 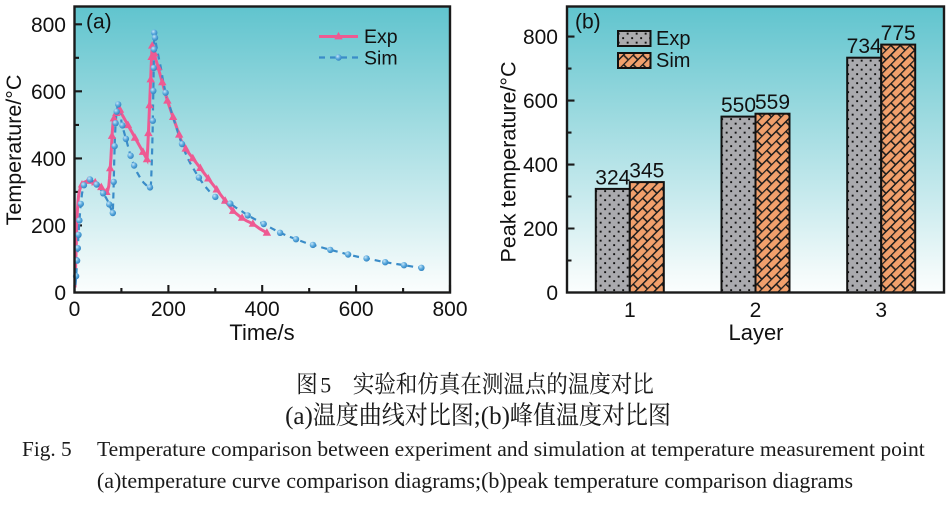 What do you see at coordinates (772, 102) in the screenshot?
I see `svg-text: 559` at bounding box center [772, 102].